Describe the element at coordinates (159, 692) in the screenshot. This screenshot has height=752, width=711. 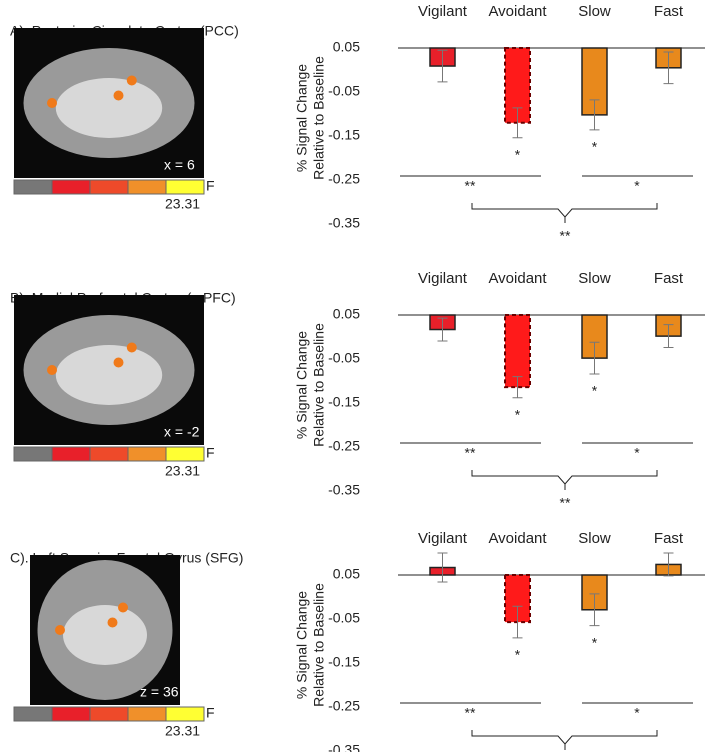
I see `slice-label: z = 36` at that location.